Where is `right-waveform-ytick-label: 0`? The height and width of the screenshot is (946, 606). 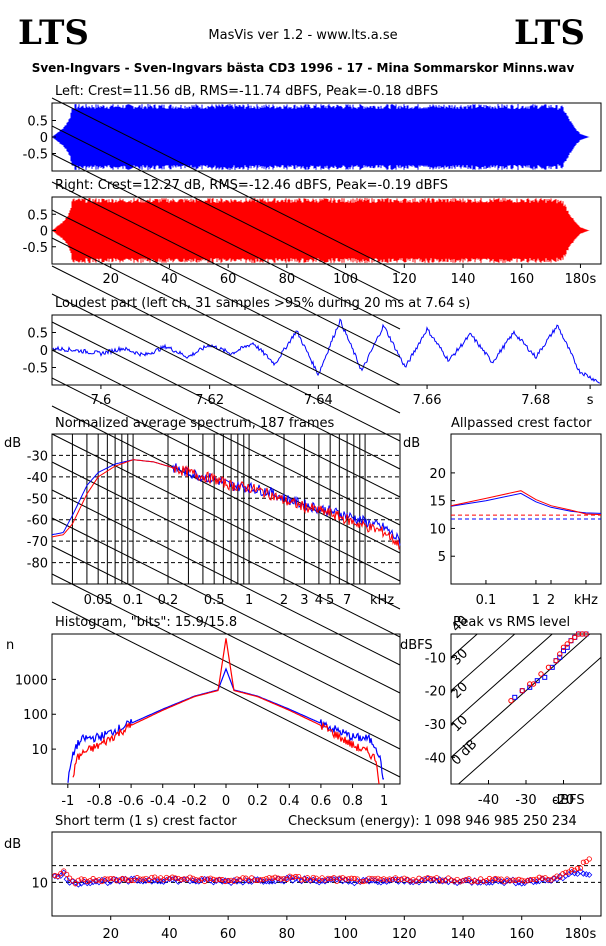 right-waveform-ytick-label: 0 is located at coordinates (44, 232).